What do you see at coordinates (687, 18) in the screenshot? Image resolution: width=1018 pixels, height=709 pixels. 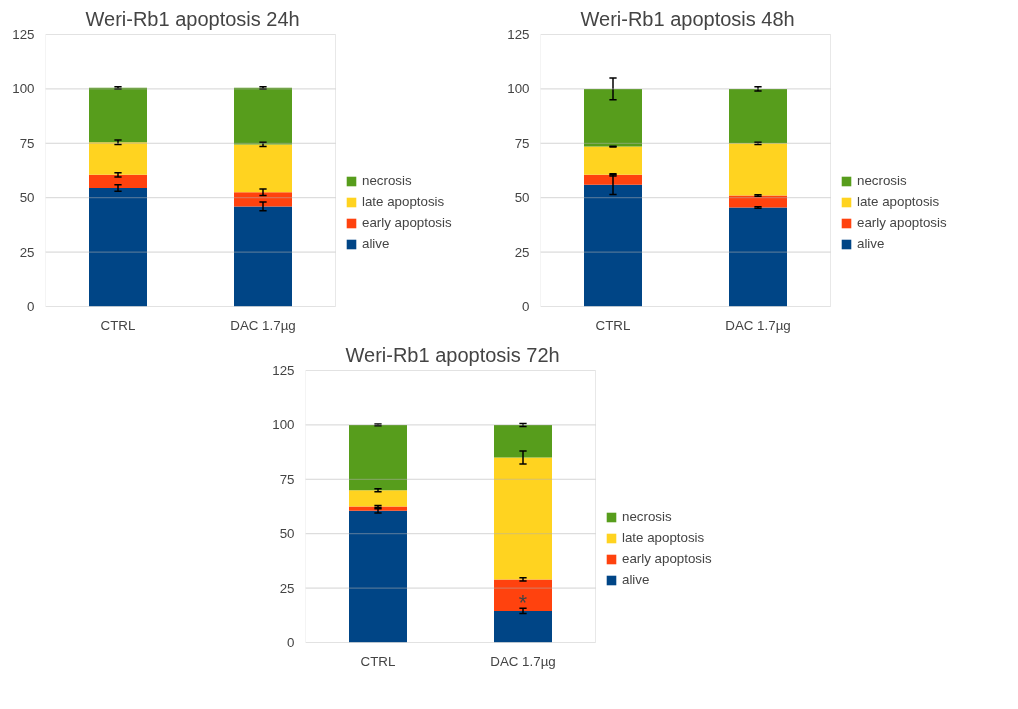 I see `chart-title: Weri-Rb1 apoptosis 48h` at bounding box center [687, 18].